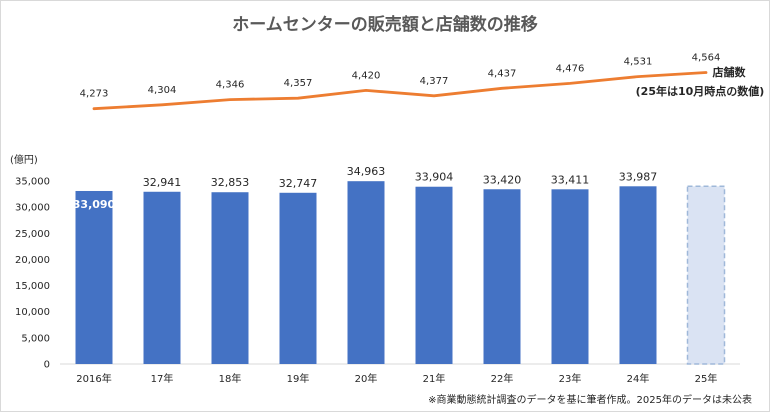  What do you see at coordinates (502, 73) in the screenshot?
I see `line-value-label: 4,437` at bounding box center [502, 73].